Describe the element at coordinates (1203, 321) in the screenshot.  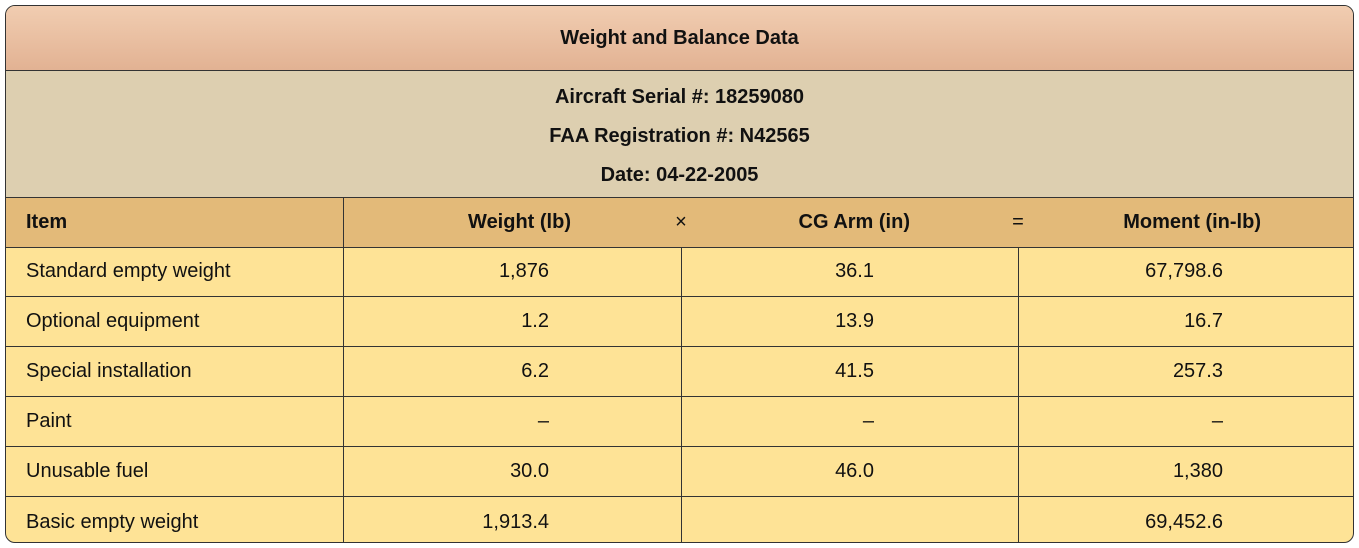
I see `cell-value: 16.7` at that location.